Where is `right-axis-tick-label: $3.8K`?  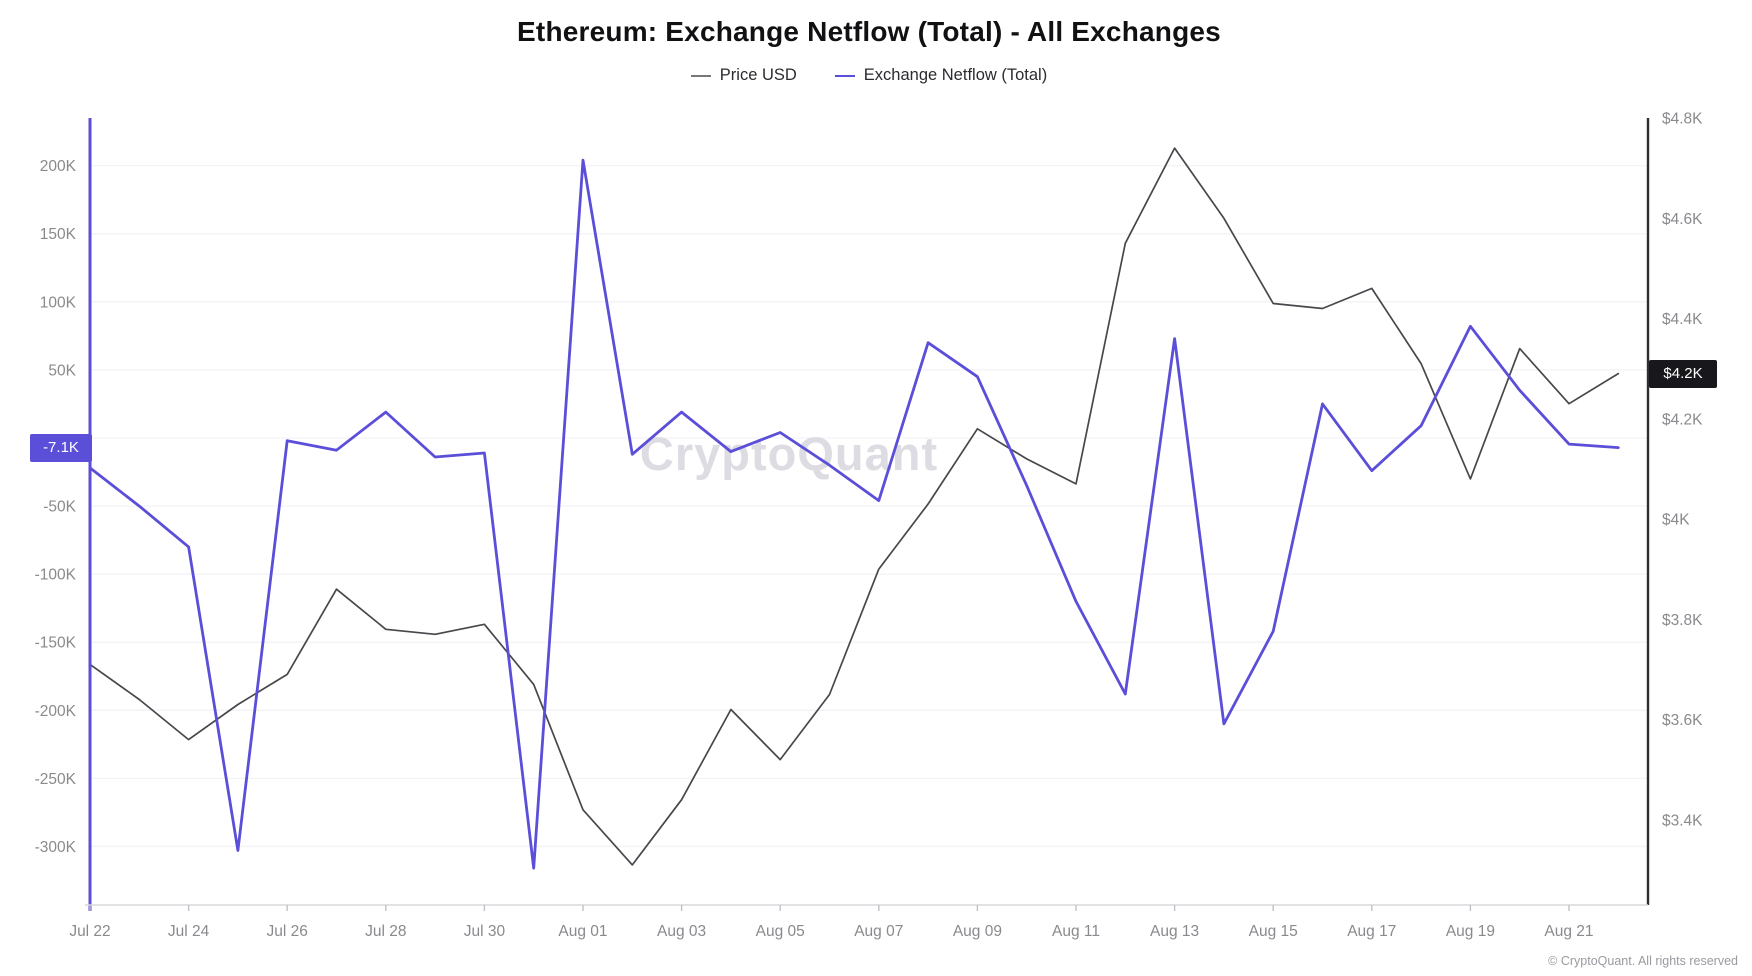 right-axis-tick-label: $3.8K is located at coordinates (1682, 620).